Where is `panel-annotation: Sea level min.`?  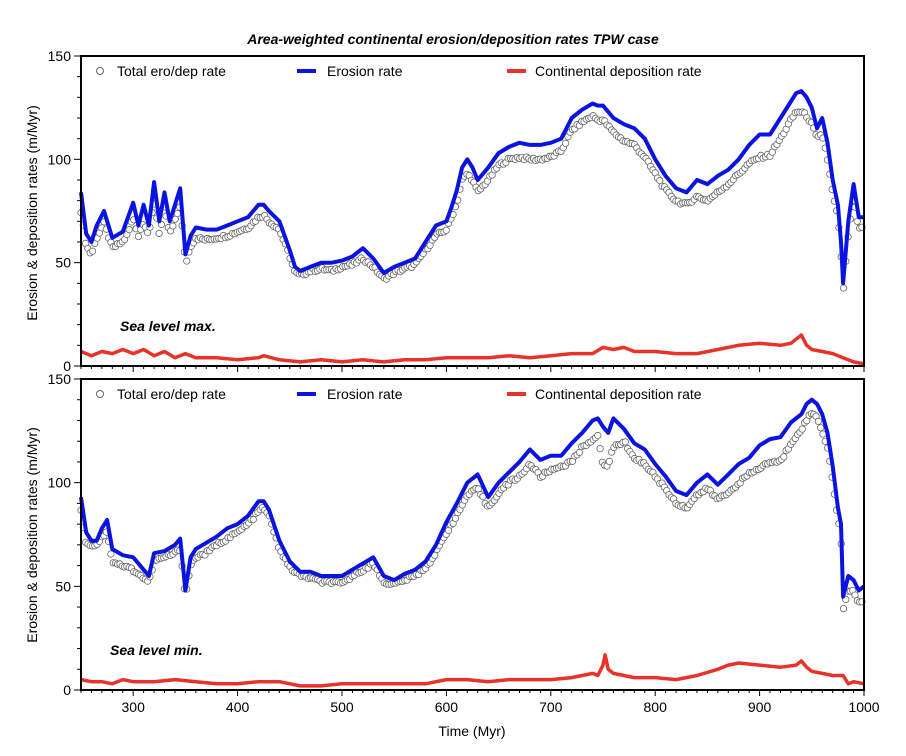 panel-annotation: Sea level min. is located at coordinates (156, 650).